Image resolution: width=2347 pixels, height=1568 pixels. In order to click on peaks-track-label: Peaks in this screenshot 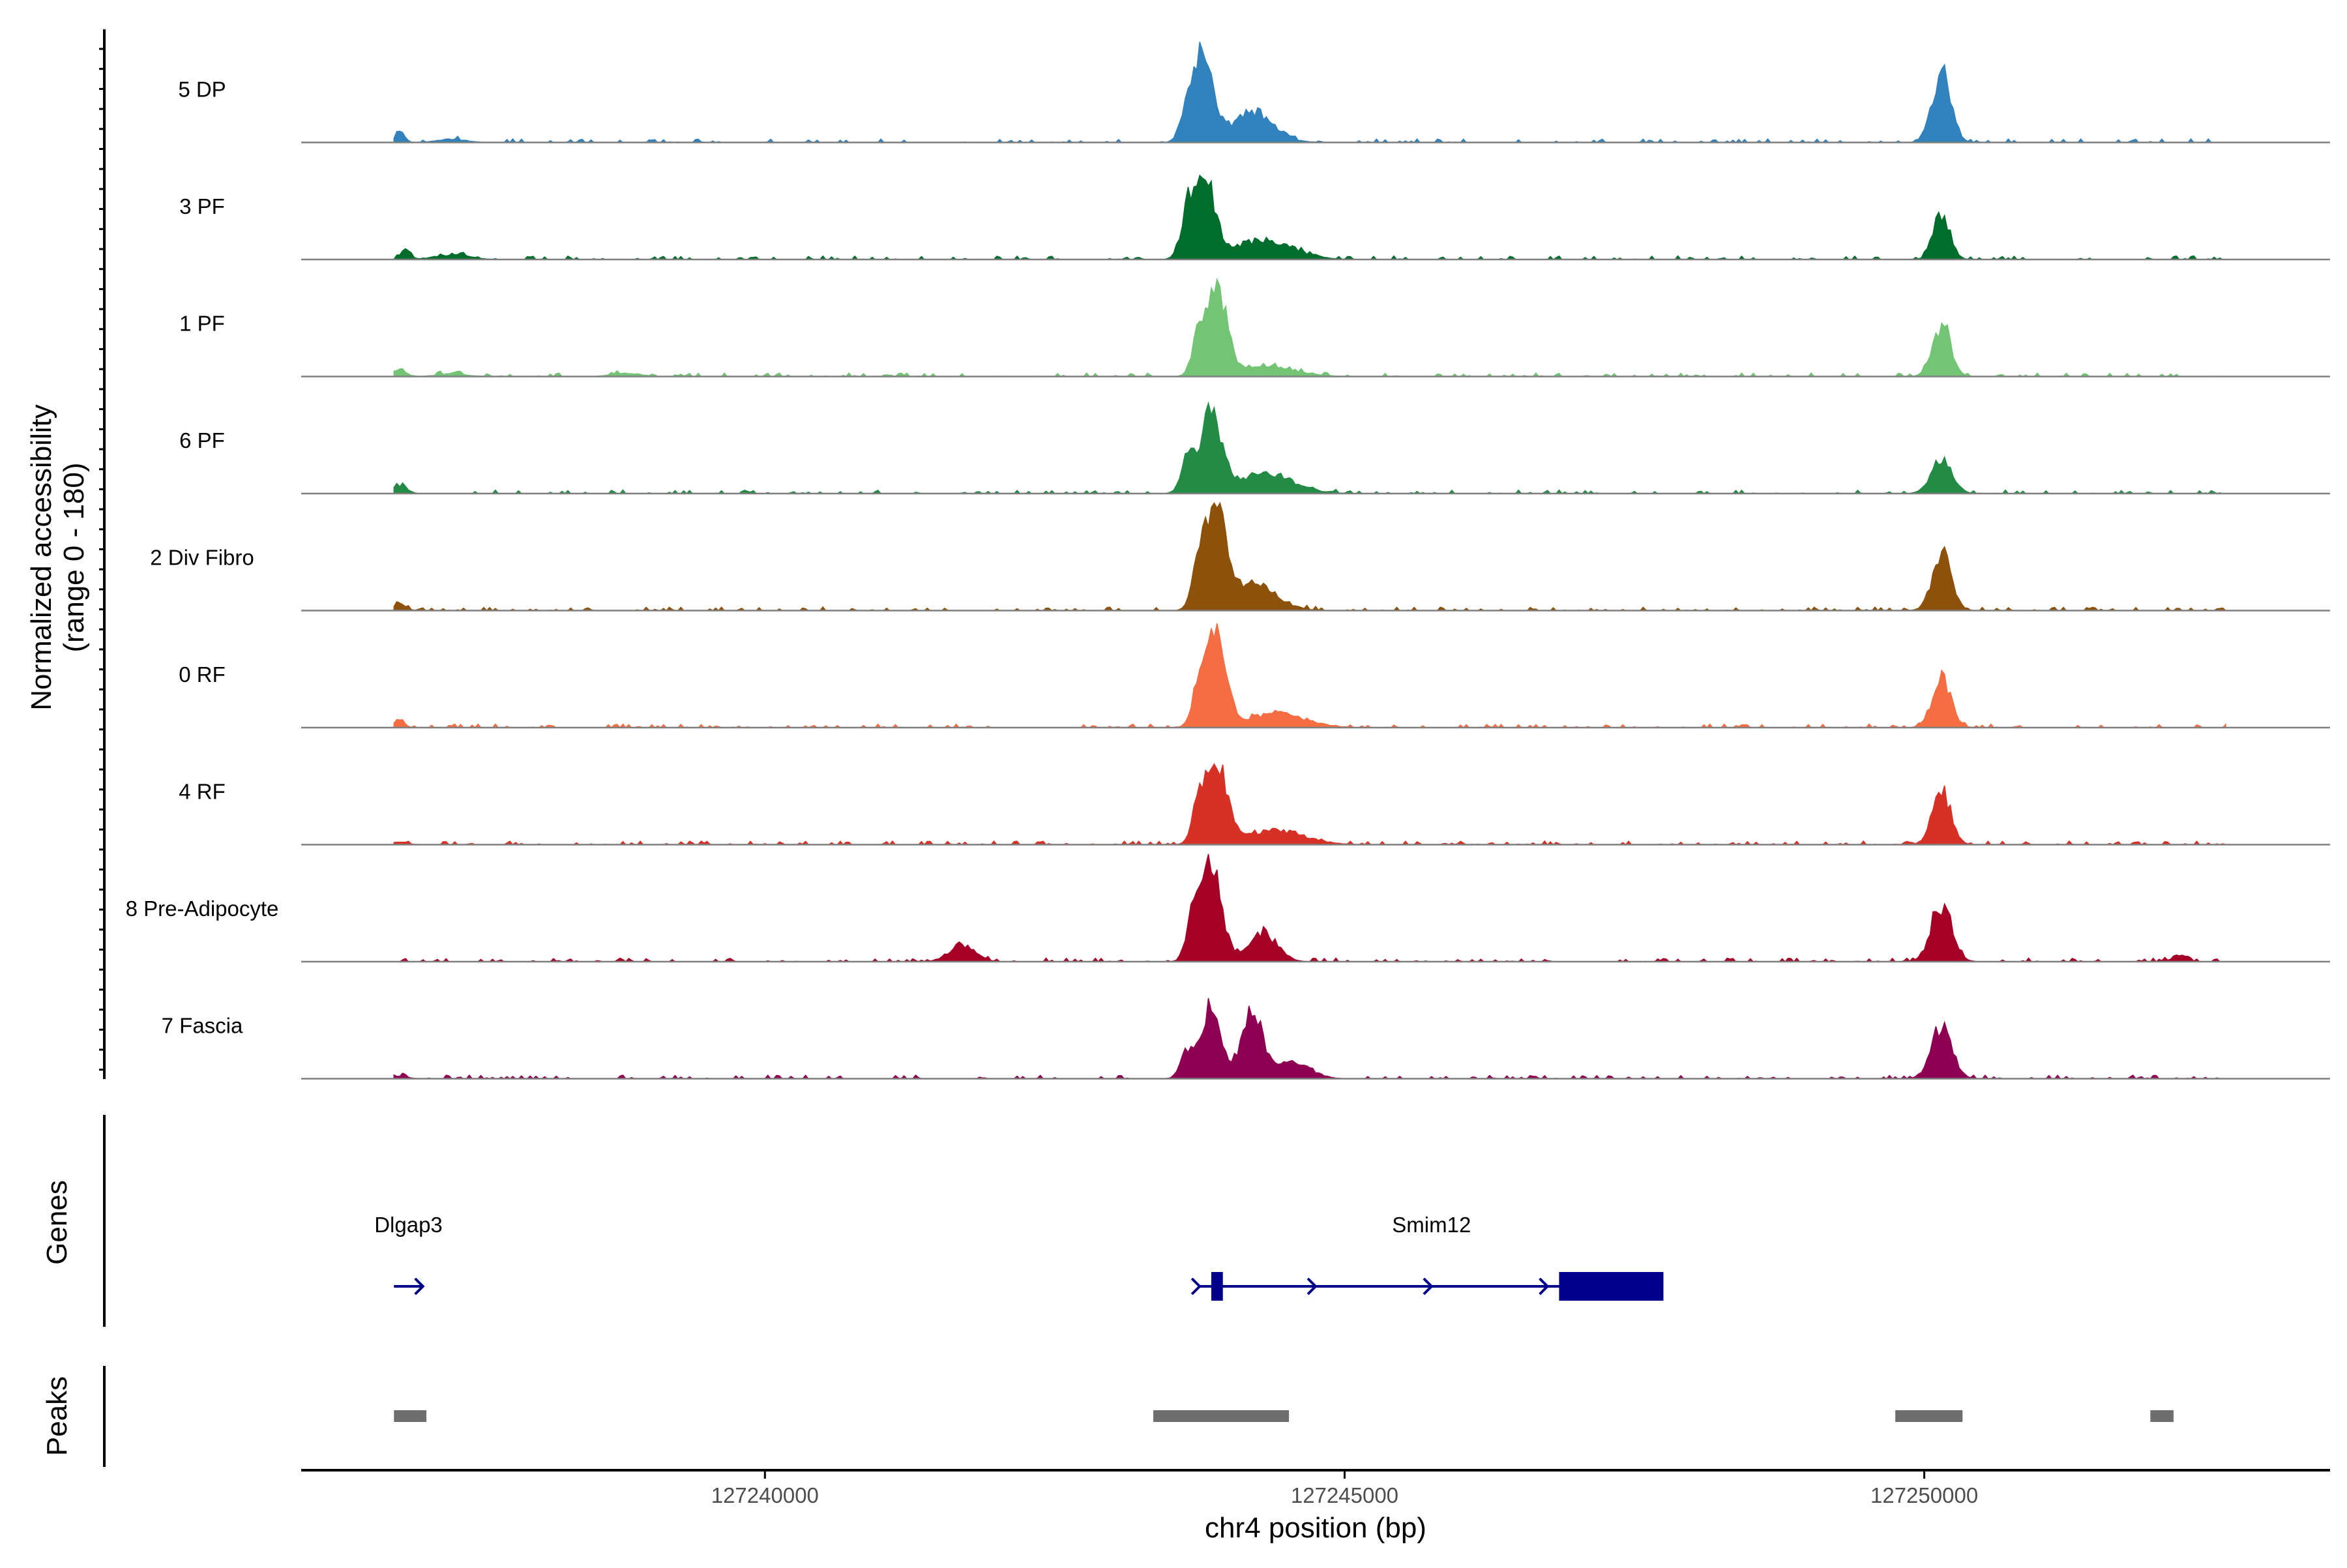, I will do `click(57, 1416)`.